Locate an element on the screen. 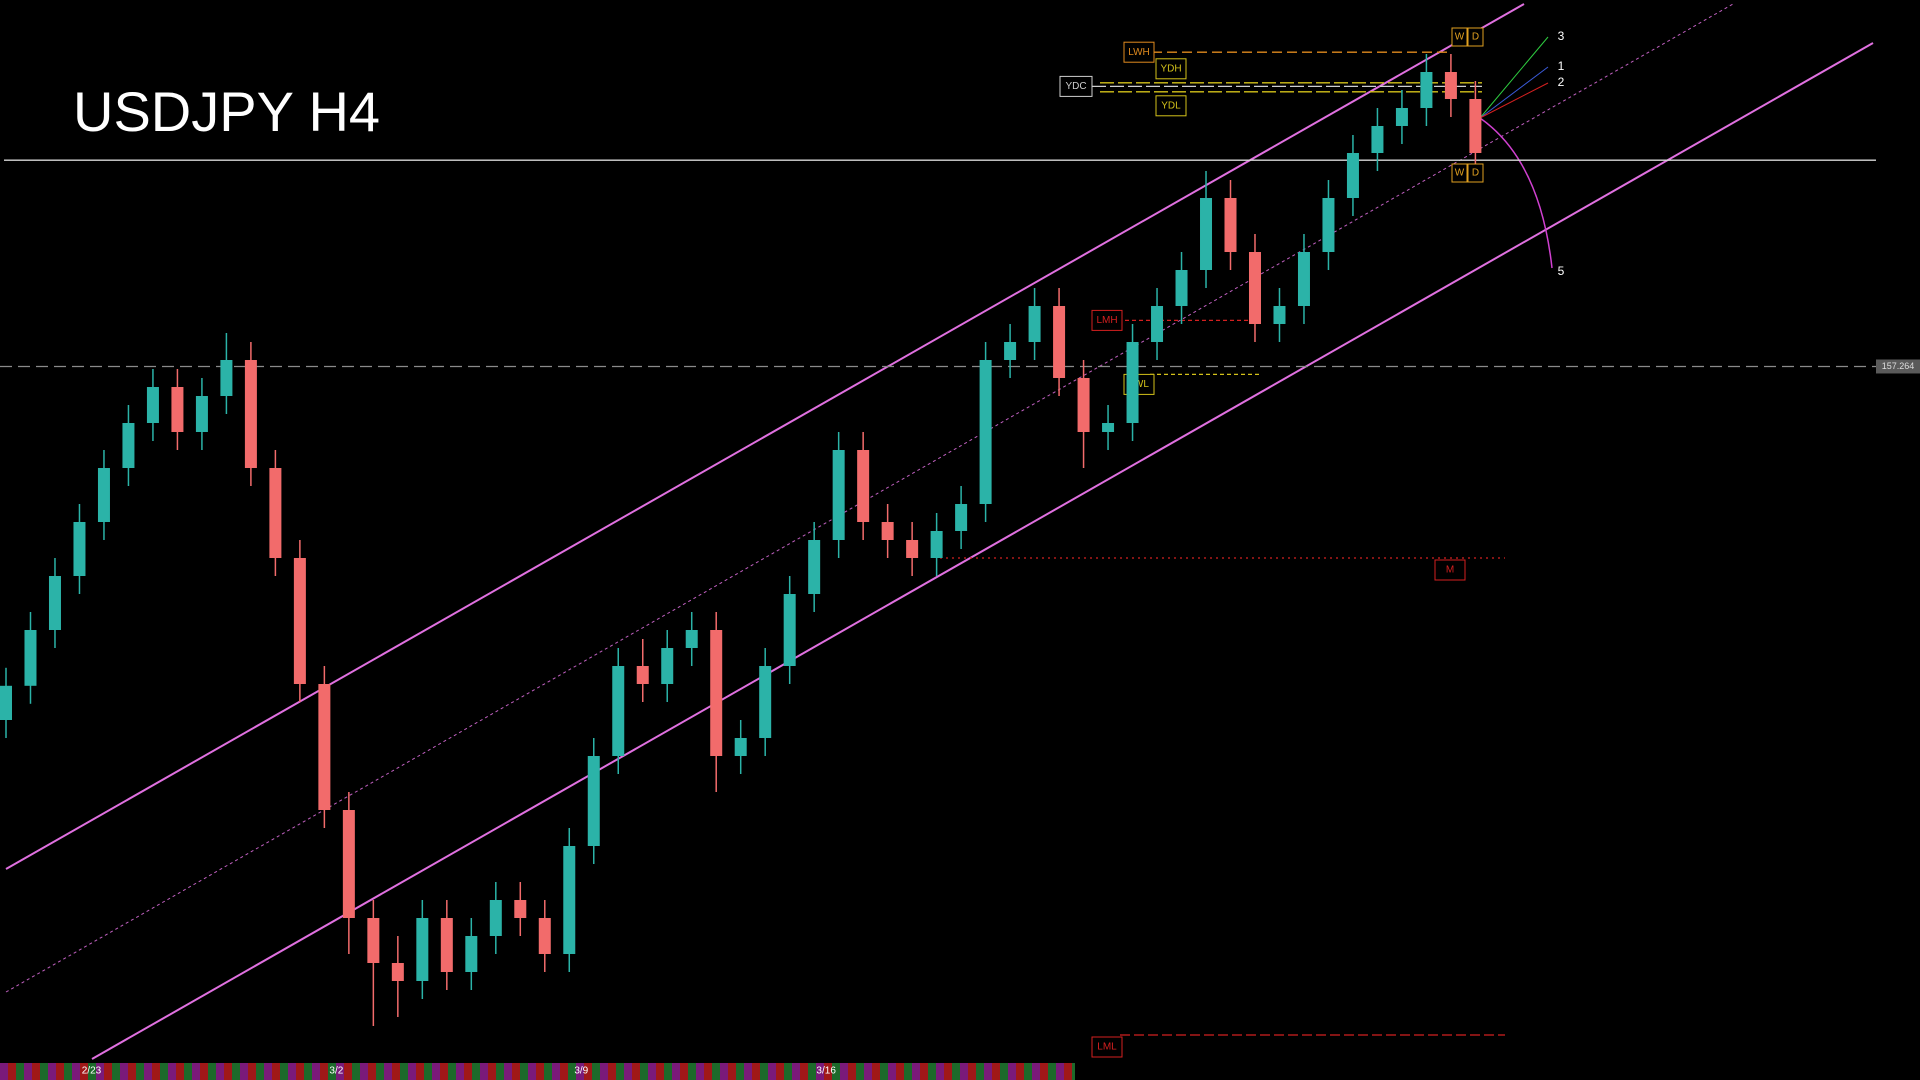  price-label: 157.264 is located at coordinates (1898, 366).